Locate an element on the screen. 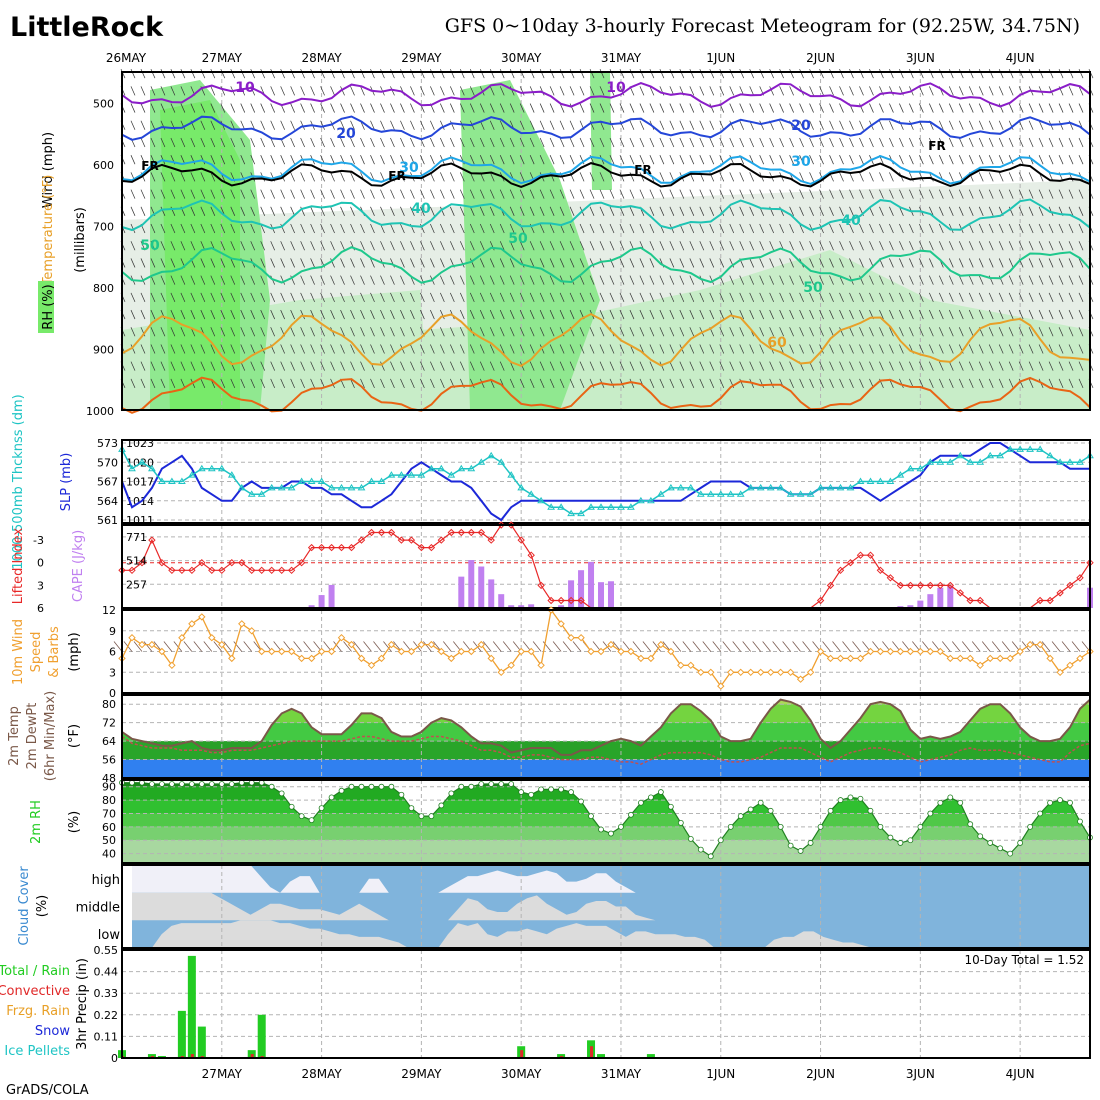  rh-shade is located at coordinates (200, 255).